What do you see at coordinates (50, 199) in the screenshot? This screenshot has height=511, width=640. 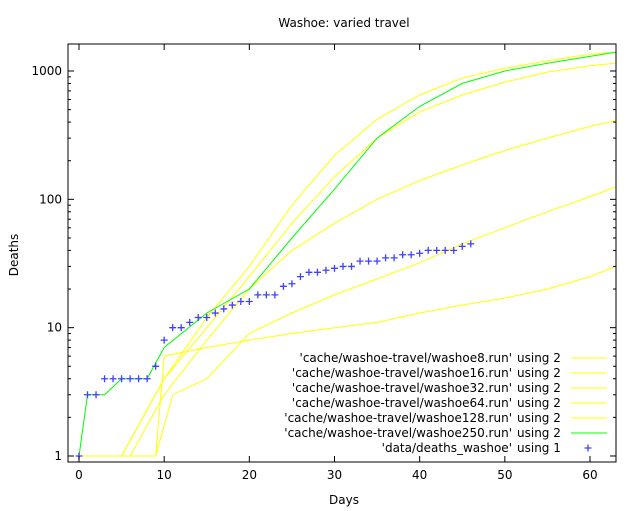 I see `y-tick-label: 100` at bounding box center [50, 199].